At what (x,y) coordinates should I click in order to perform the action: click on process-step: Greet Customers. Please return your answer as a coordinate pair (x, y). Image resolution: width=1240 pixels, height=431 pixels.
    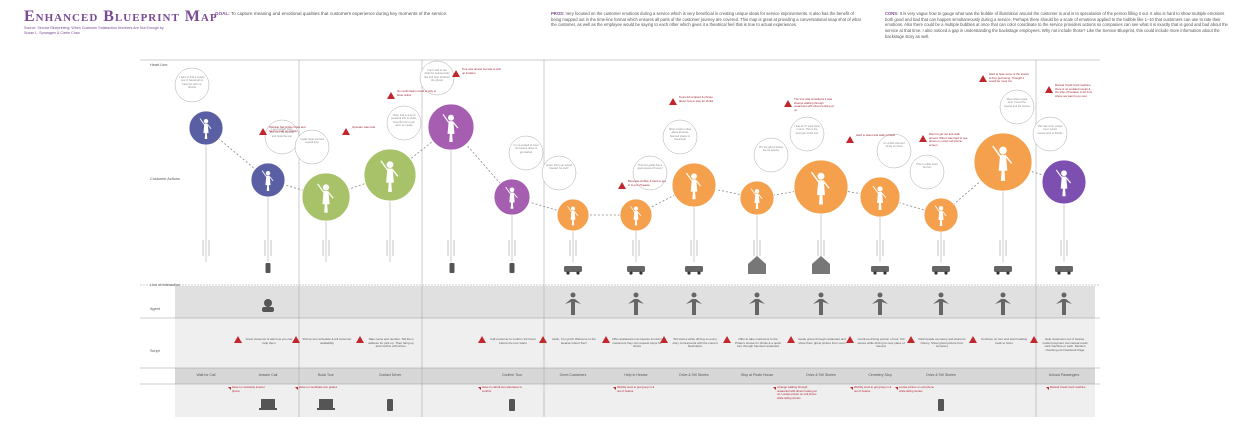
    Looking at the image, I should click on (573, 375).